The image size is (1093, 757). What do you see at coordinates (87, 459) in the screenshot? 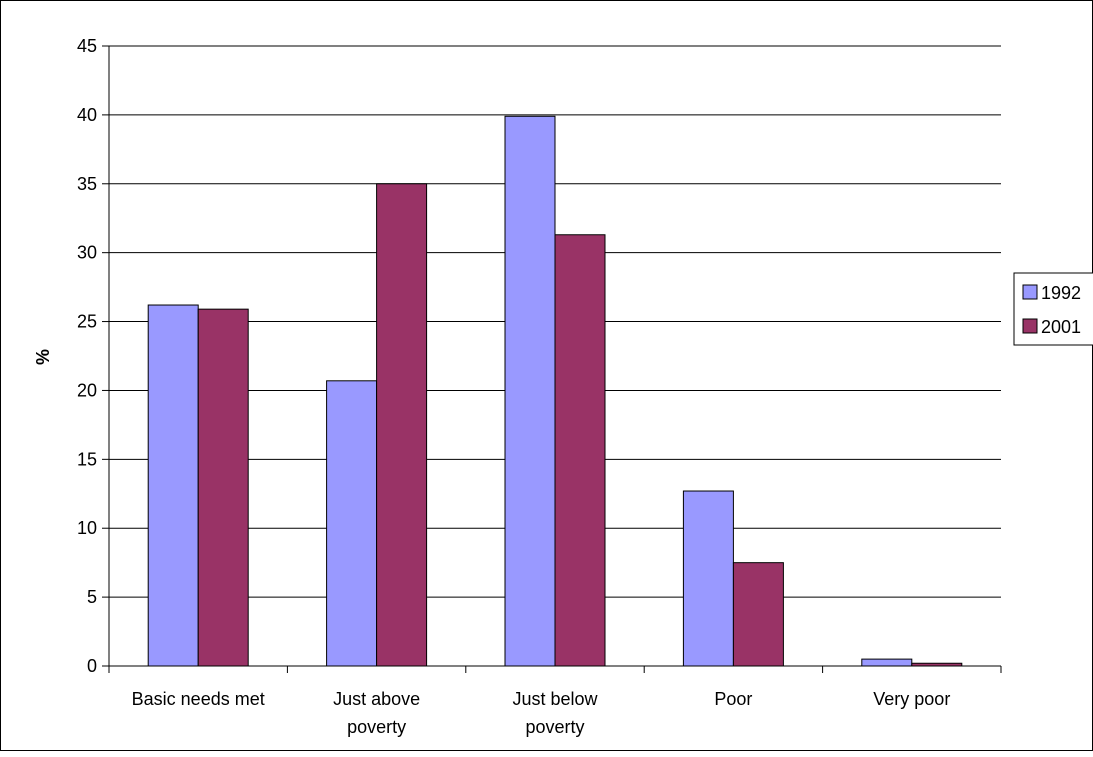
I see `y-tick-label: 15` at bounding box center [87, 459].